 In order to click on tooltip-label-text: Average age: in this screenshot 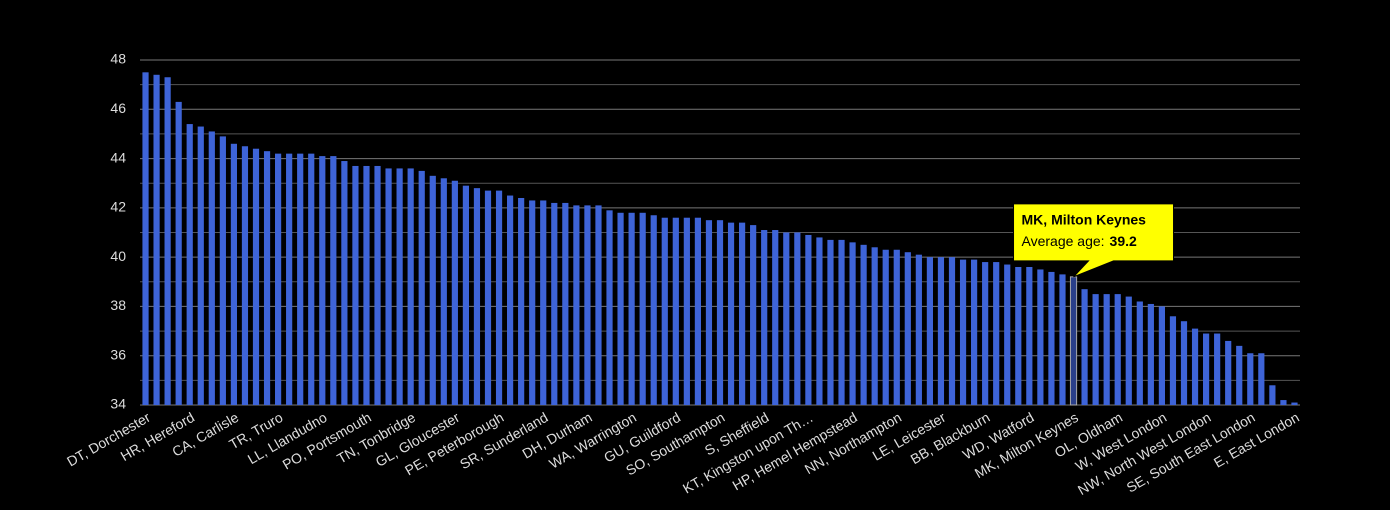, I will do `click(1063, 241)`.